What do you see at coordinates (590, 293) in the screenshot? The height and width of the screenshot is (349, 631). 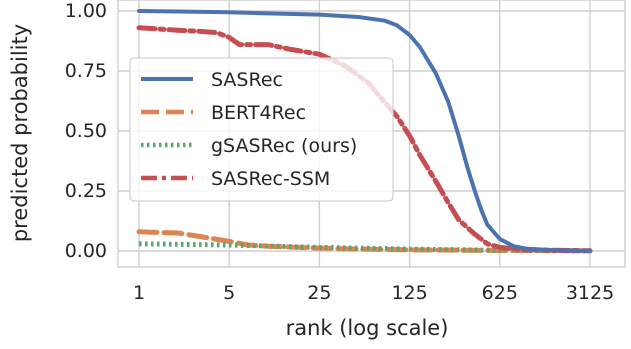 I see `x-tick-label: 3125` at bounding box center [590, 293].